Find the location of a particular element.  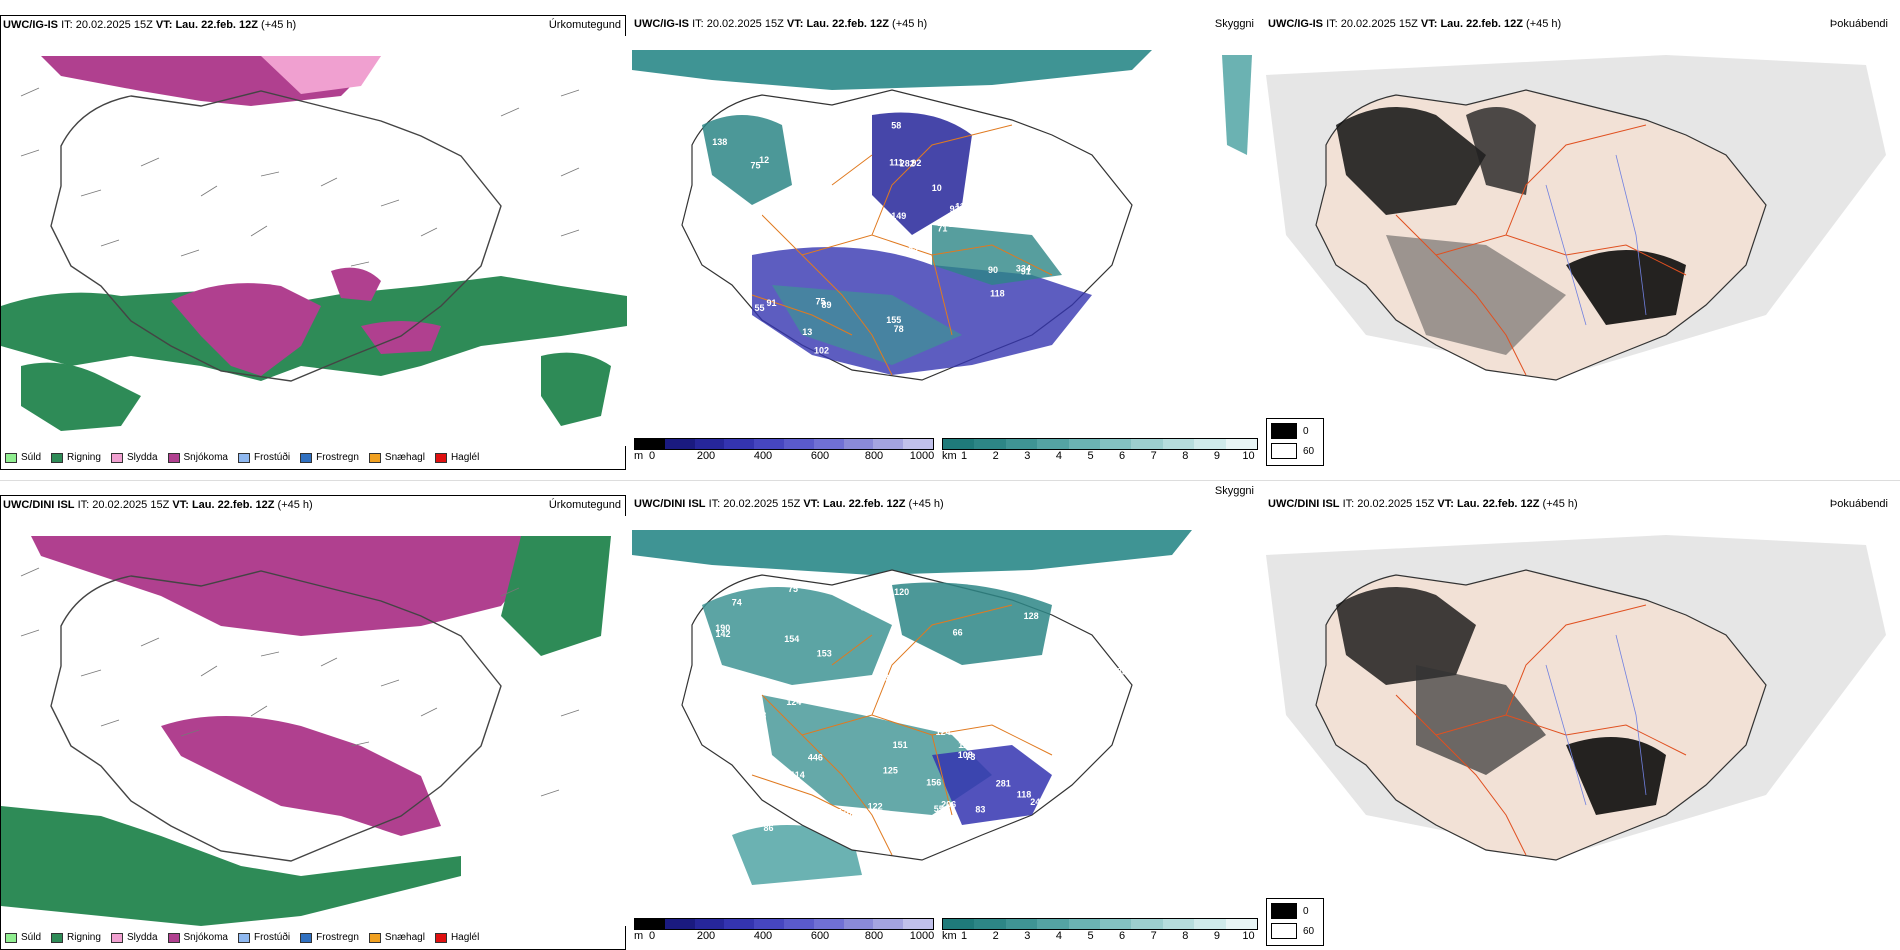

cloudbase-bar is located at coordinates (784, 444).